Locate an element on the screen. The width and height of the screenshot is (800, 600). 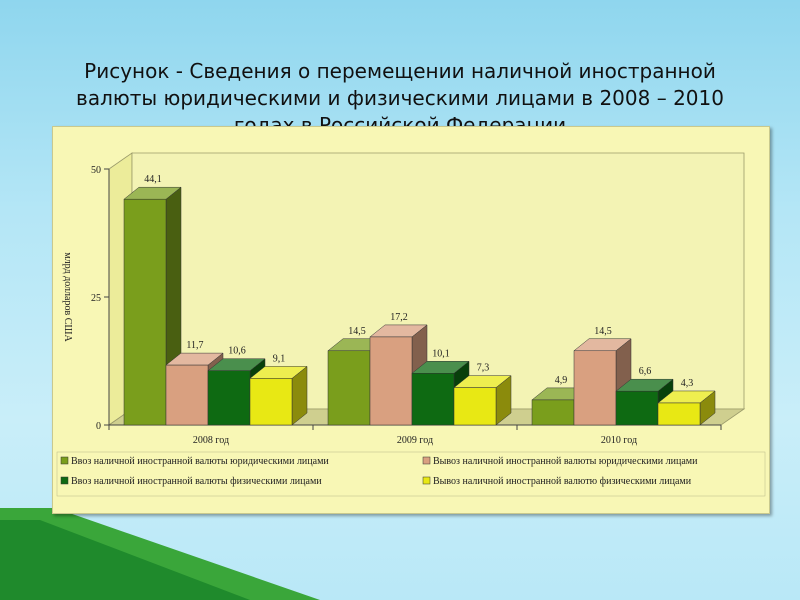
data-label: 17,2 is located at coordinates (399, 317).